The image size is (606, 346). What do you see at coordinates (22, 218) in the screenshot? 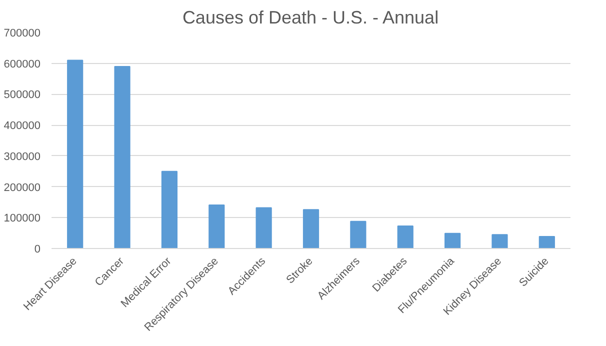
I see `y-tick-label: 100000` at bounding box center [22, 218].